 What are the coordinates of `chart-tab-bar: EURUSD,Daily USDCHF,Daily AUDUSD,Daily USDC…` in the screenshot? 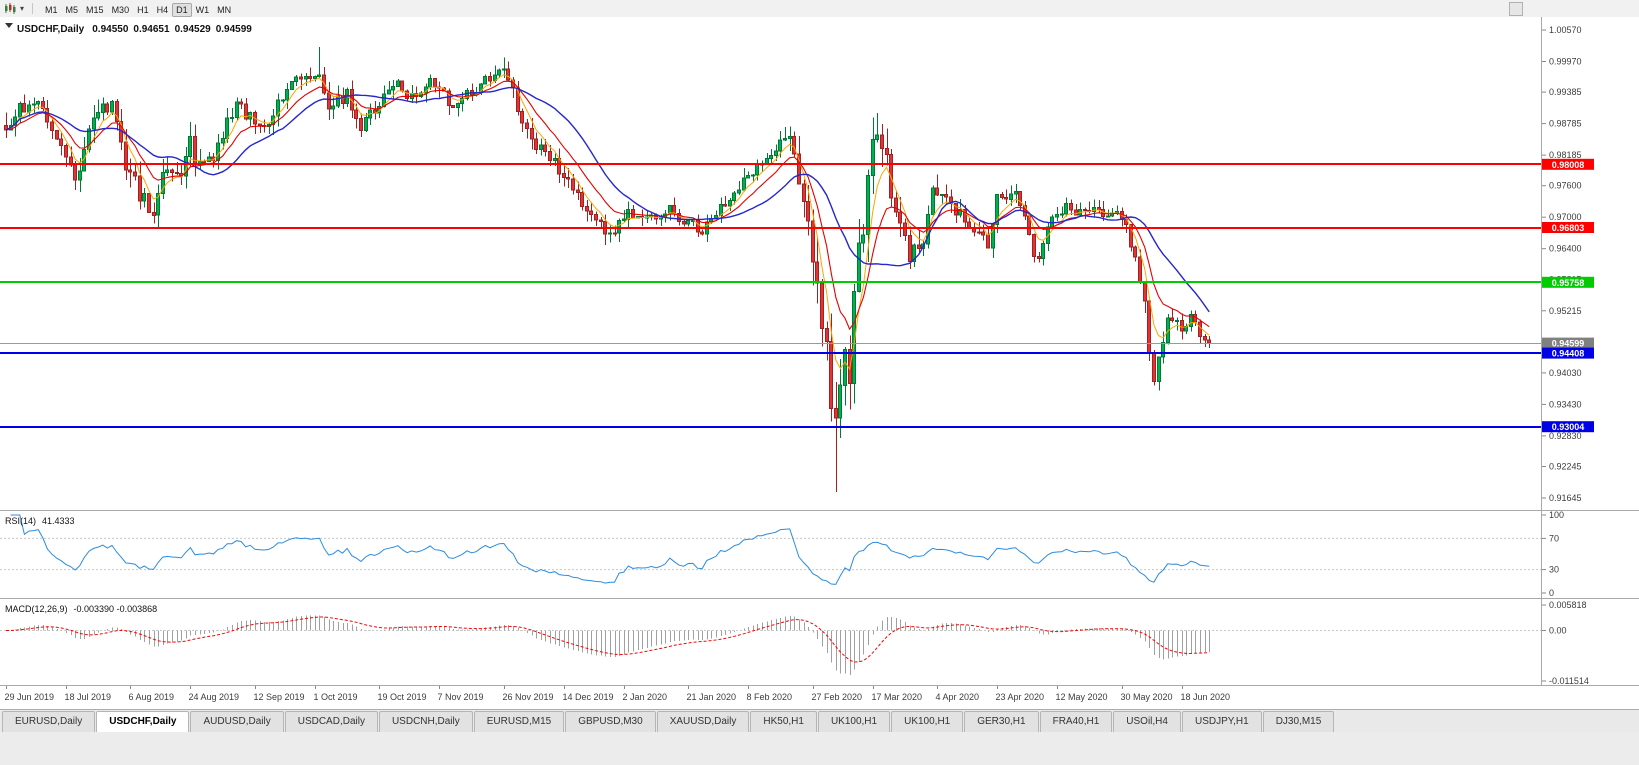 It's located at (819, 721).